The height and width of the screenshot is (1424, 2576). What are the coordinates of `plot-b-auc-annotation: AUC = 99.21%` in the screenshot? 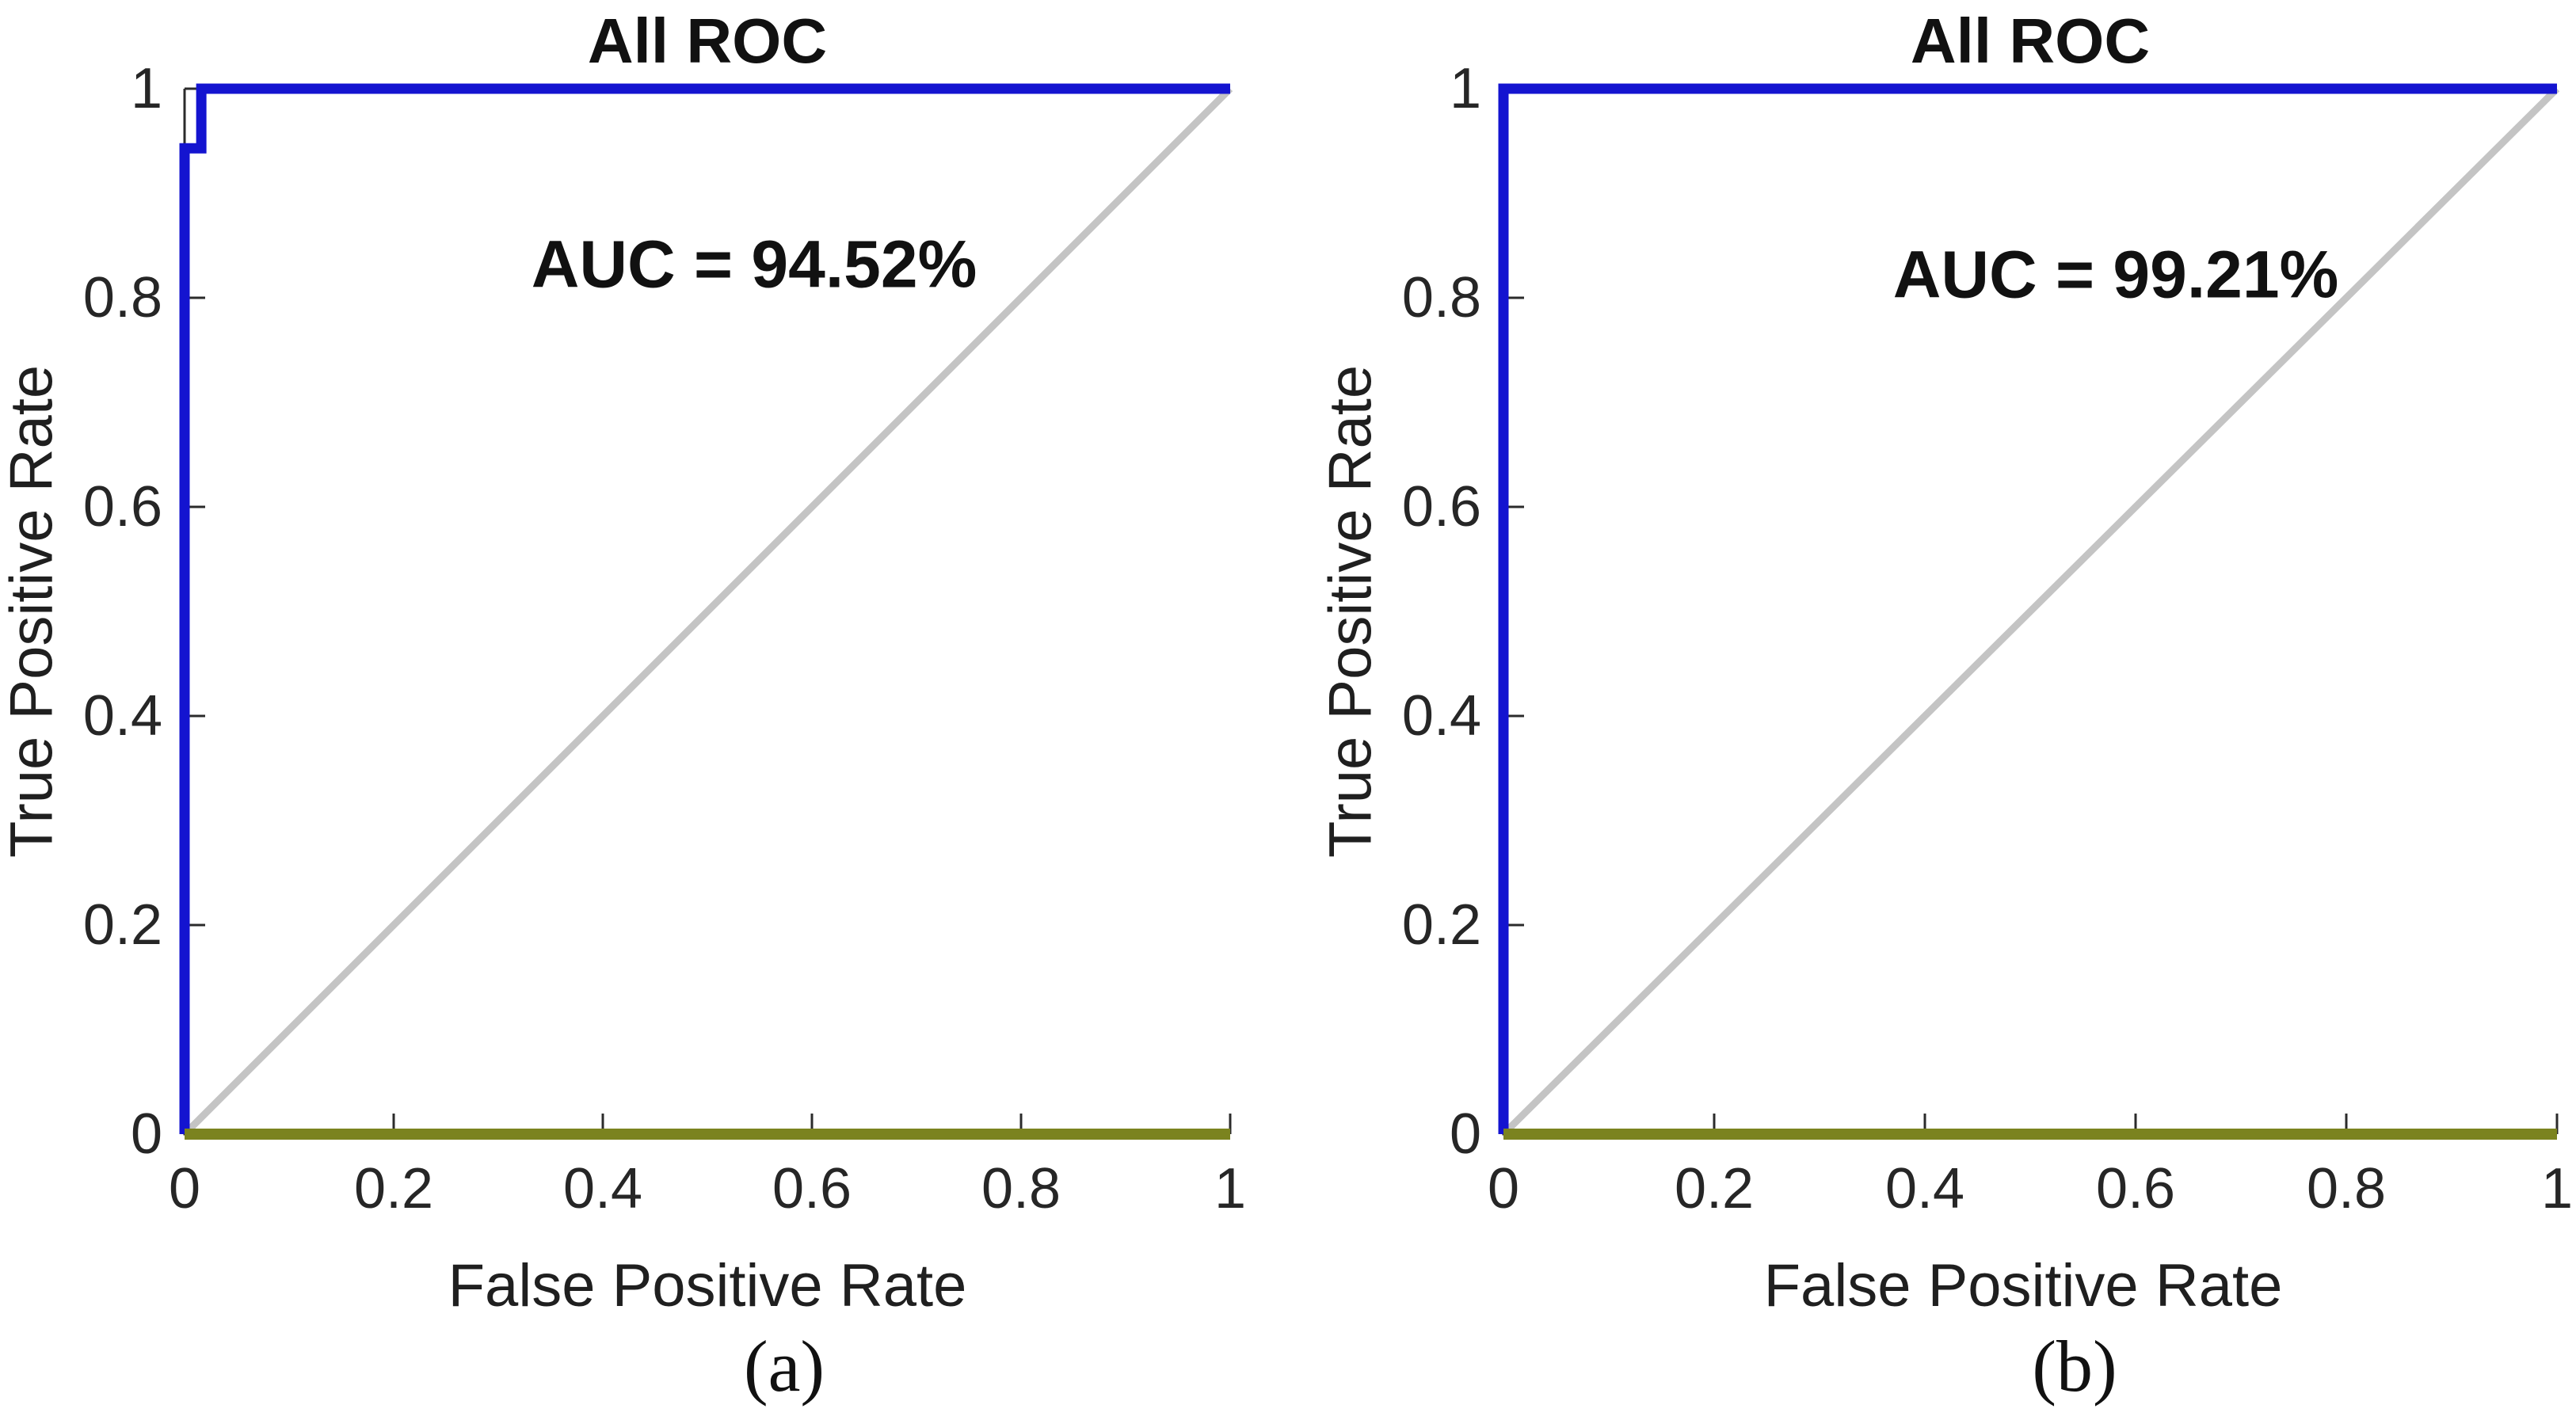 It's located at (2116, 274).